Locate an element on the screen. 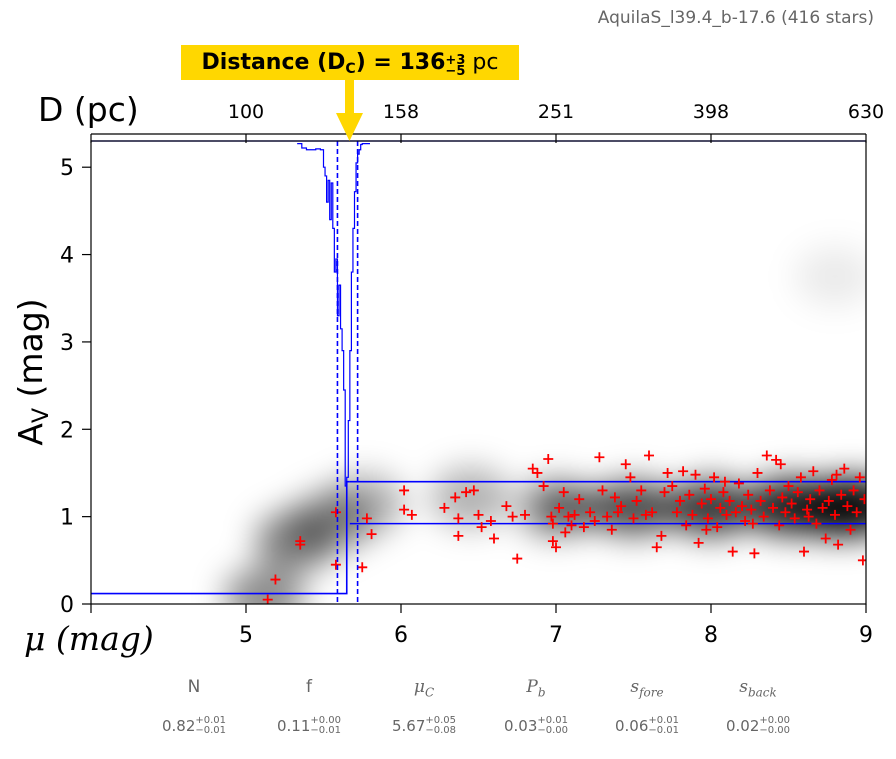  param-name: sback is located at coordinates (758, 688).